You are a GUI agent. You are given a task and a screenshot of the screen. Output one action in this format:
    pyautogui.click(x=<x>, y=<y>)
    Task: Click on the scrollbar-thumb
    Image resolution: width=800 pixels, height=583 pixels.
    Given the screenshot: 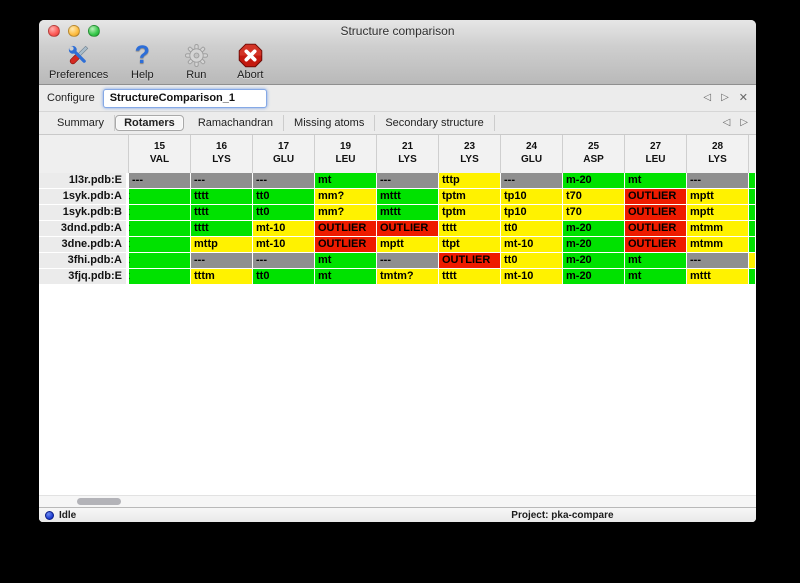 What is the action you would take?
    pyautogui.click(x=99, y=501)
    